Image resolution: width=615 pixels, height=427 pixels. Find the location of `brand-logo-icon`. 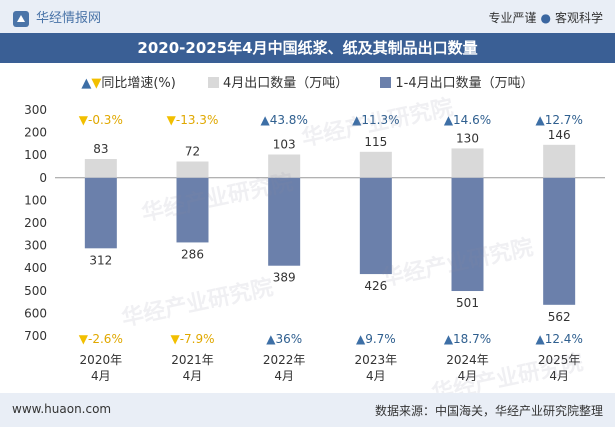

brand-logo-icon is located at coordinates (21, 18).